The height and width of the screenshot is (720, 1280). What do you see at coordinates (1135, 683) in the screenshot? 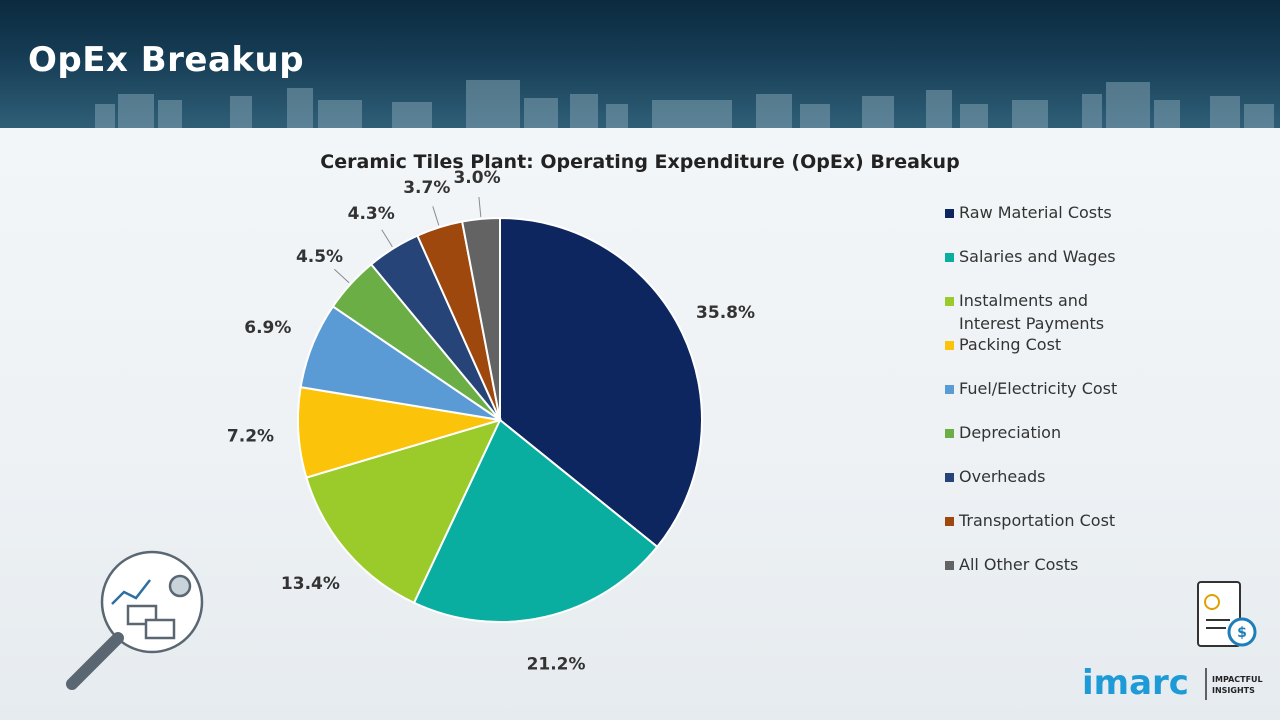
I see `brand-name: imarc` at bounding box center [1135, 683].